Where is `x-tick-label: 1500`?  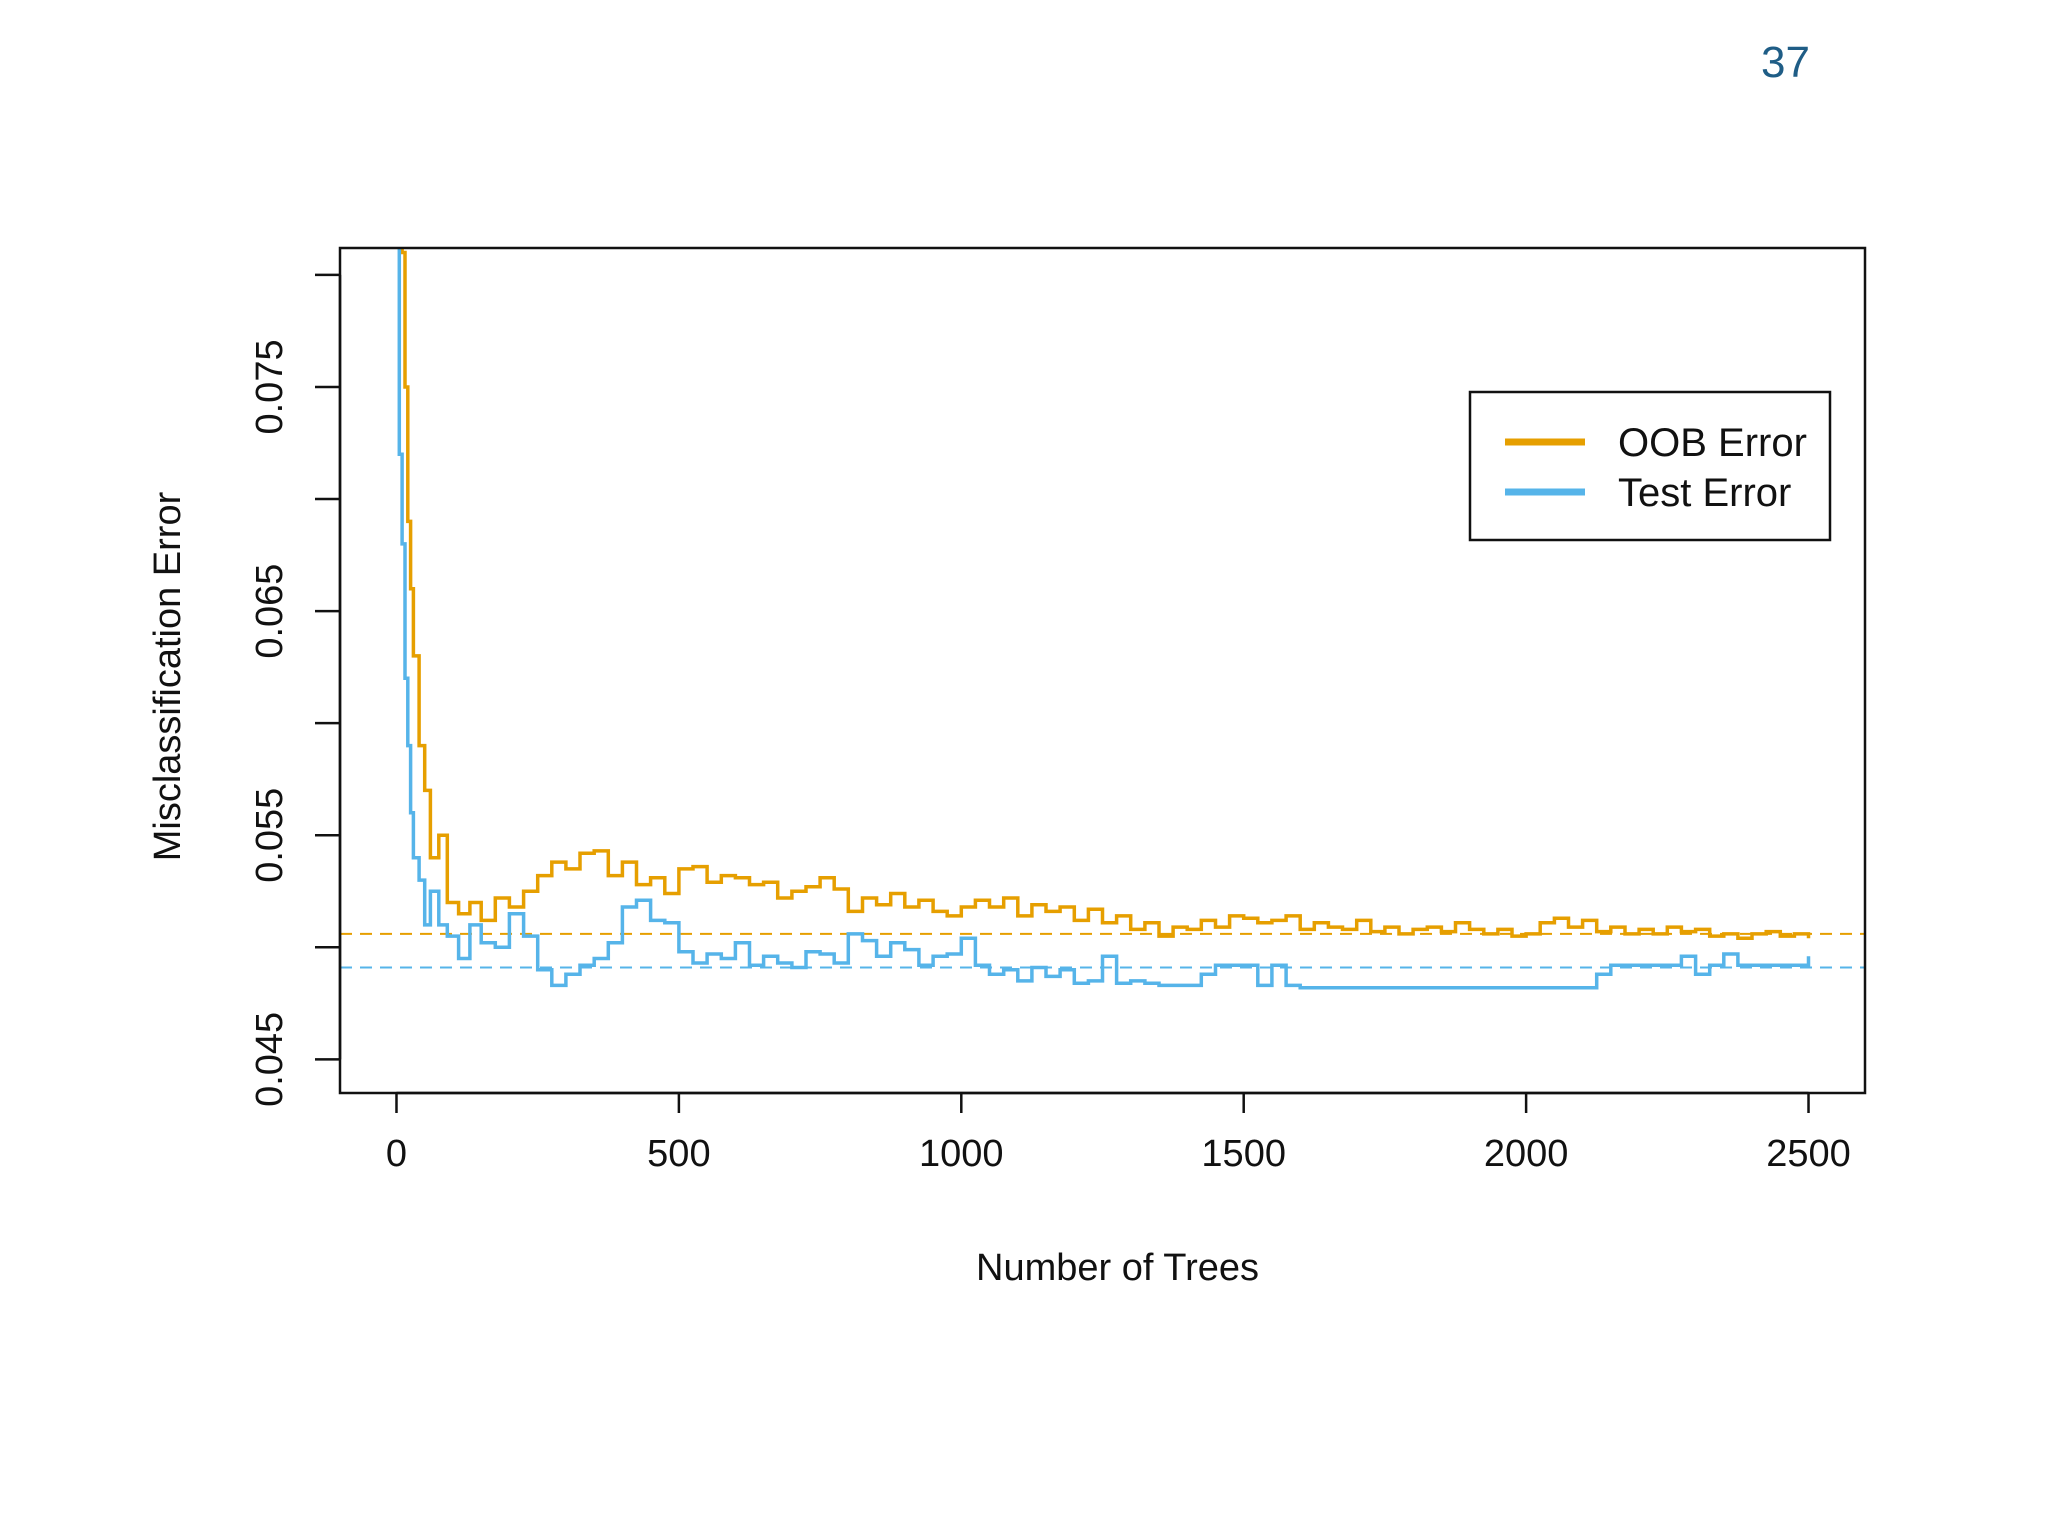
x-tick-label: 1500 is located at coordinates (1243, 1154).